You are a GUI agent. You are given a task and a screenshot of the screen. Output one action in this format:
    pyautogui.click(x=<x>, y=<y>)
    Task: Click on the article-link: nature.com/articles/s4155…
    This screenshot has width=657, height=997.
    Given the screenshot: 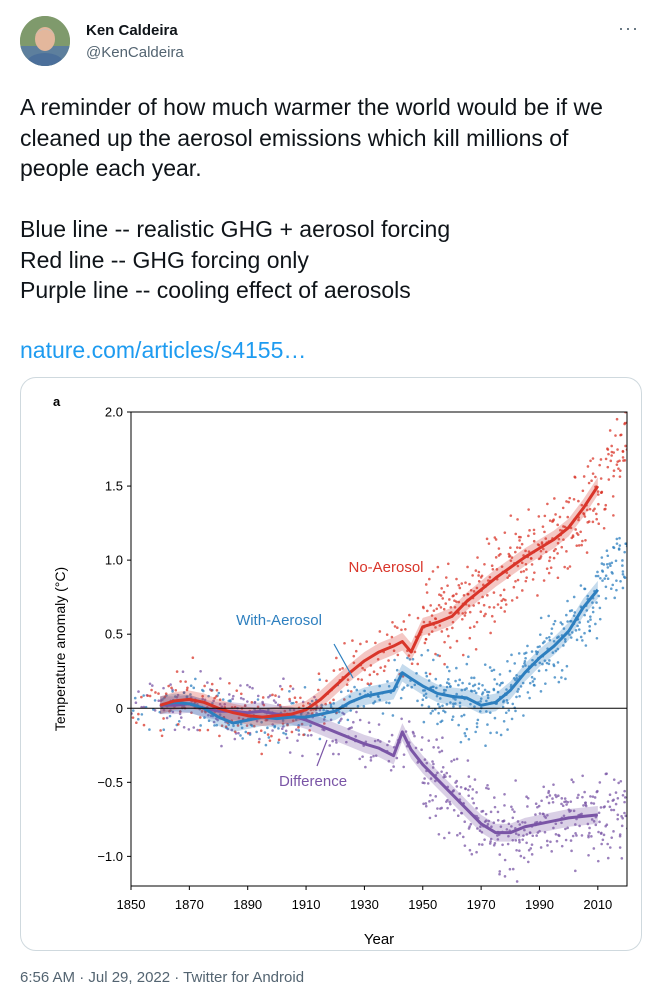 What is the action you would take?
    pyautogui.click(x=163, y=350)
    